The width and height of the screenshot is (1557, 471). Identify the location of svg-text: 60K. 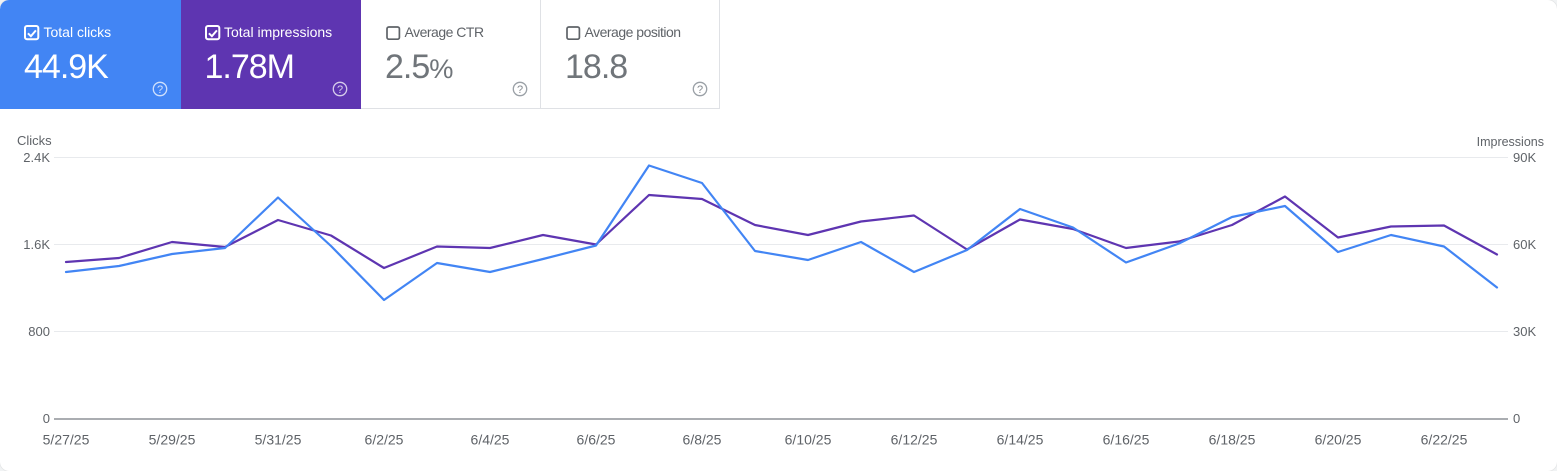
(1524, 244).